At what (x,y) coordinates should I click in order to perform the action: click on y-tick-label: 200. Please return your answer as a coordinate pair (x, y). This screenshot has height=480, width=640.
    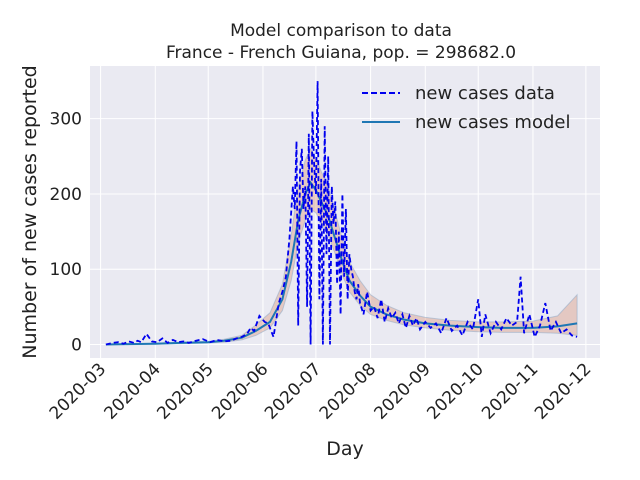
    Looking at the image, I should click on (66, 195).